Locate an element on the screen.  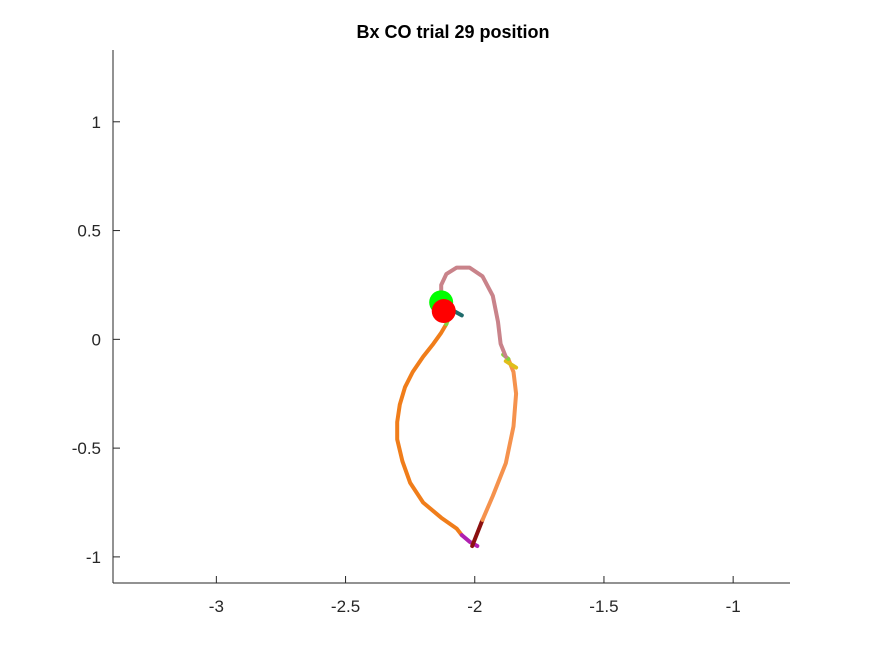
y-tick-label: -1 is located at coordinates (93, 557).